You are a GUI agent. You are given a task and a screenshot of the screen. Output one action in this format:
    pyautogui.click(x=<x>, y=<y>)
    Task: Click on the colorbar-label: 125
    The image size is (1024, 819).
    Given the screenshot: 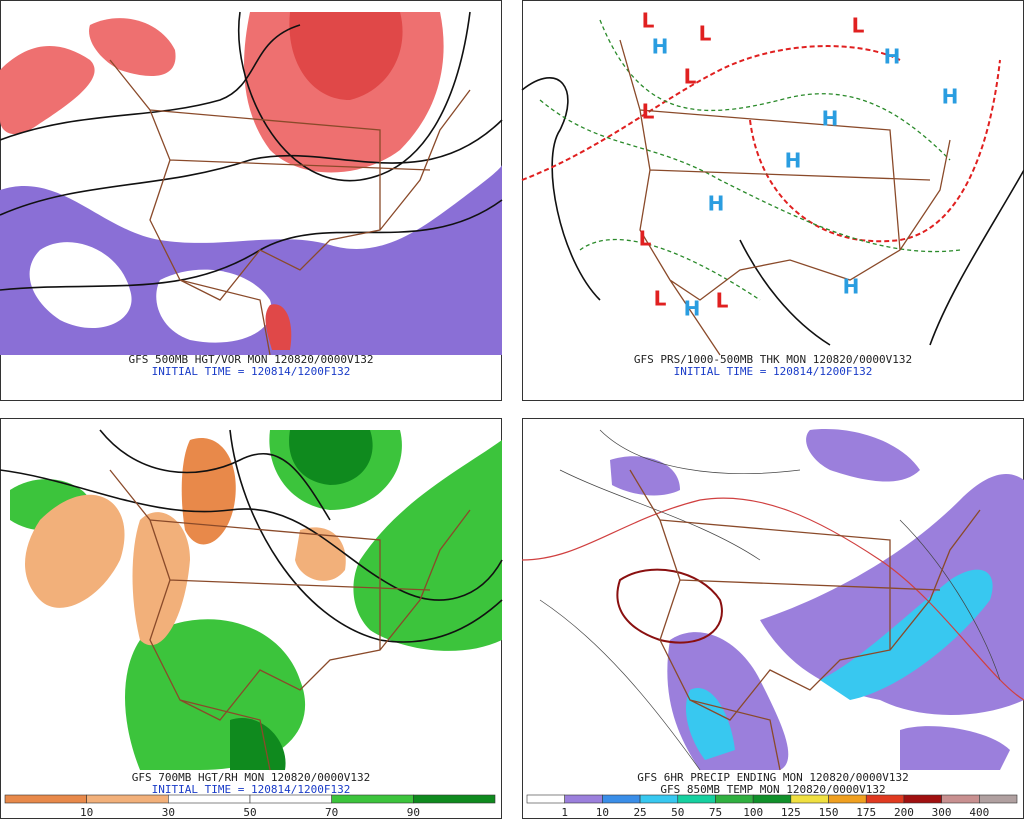 What is the action you would take?
    pyautogui.click(x=791, y=812)
    